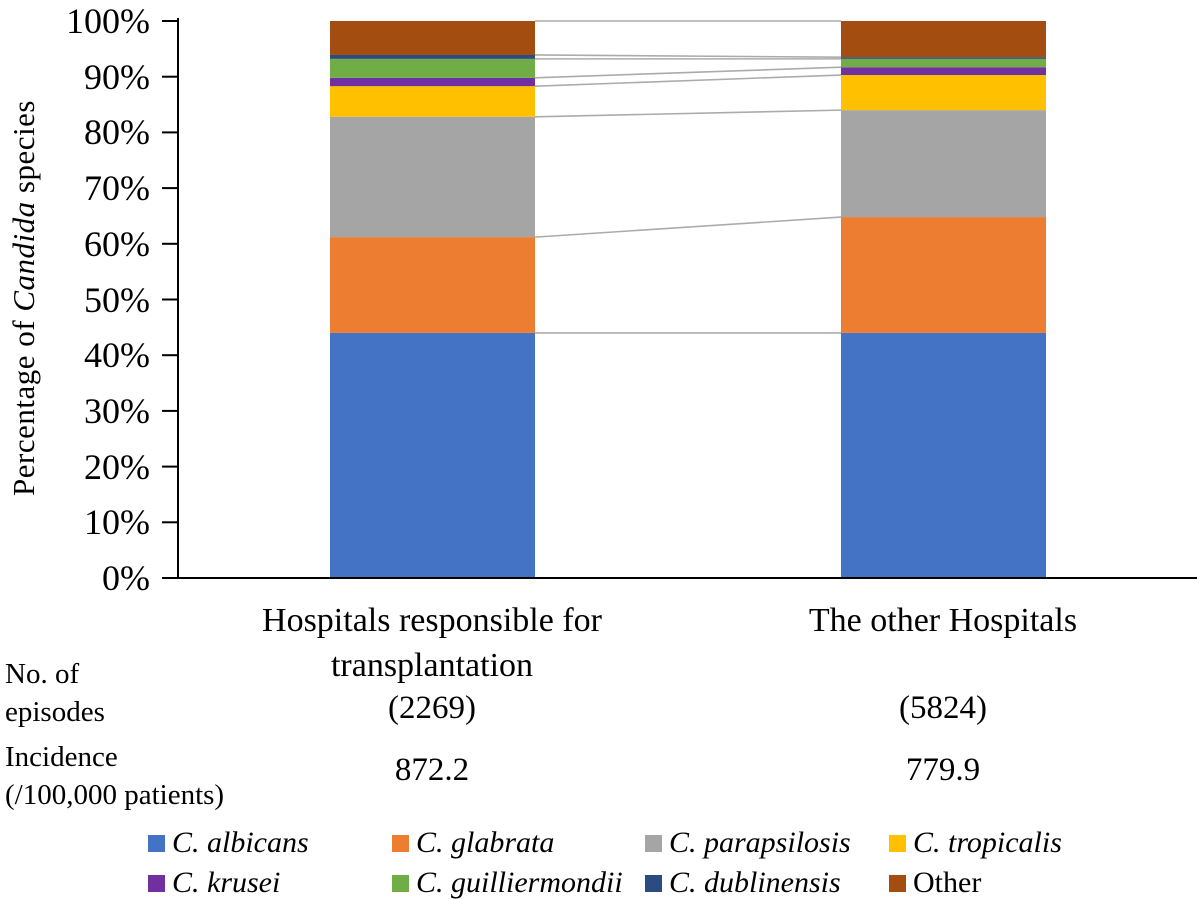 The width and height of the screenshot is (1200, 900). I want to click on legend-item-c-parapsilosis: C. parapsilosis, so click(748, 843).